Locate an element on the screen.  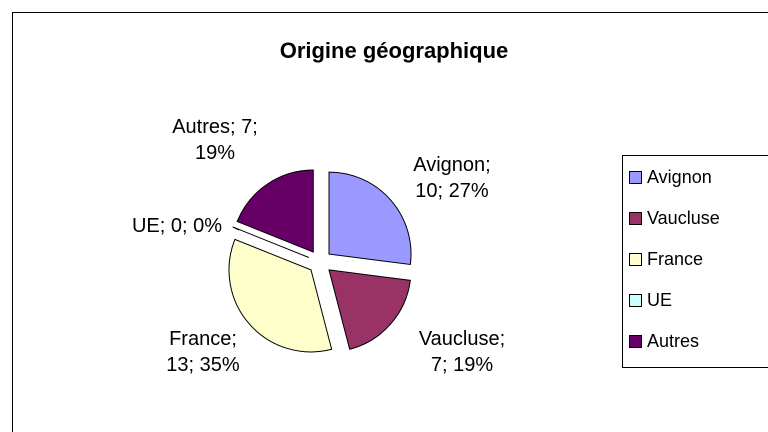
data-label: UE; 0; 0% is located at coordinates (177, 226).